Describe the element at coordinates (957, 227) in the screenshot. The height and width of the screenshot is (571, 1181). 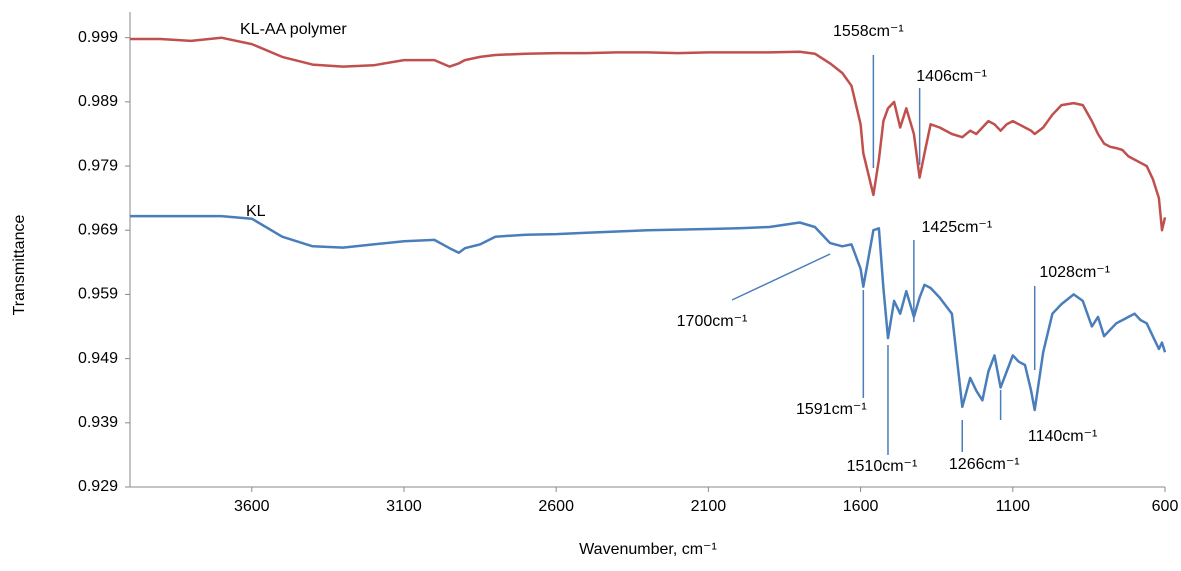
I see `annotation-label: 1425cm⁻¹` at that location.